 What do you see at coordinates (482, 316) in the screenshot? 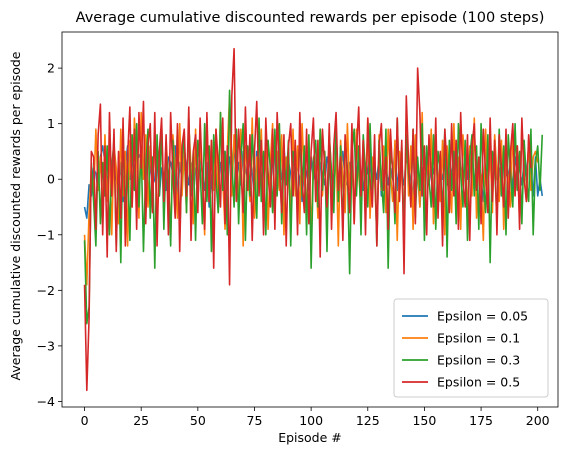
I see `legend-label: Epsilon = 0.05` at bounding box center [482, 316].